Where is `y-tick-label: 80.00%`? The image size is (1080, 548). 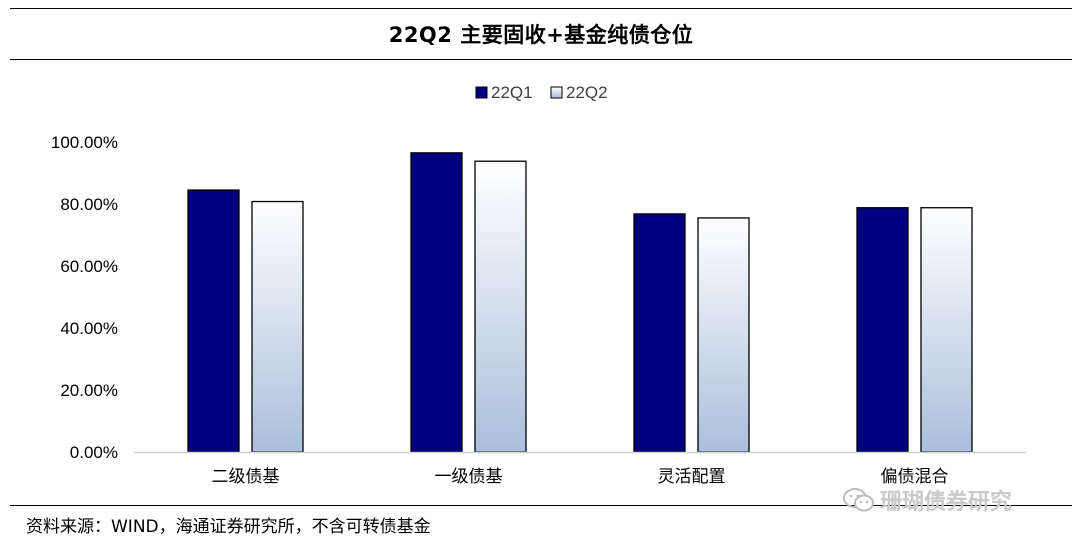
y-tick-label: 80.00% is located at coordinates (89, 204).